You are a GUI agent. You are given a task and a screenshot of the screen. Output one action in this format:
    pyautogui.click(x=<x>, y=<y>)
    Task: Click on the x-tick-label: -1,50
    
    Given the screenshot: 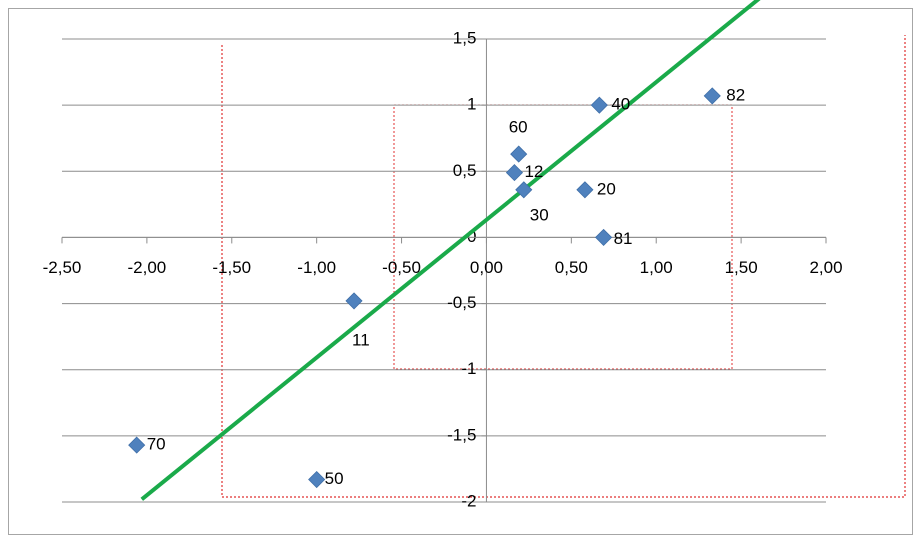 What is the action you would take?
    pyautogui.click(x=231, y=267)
    